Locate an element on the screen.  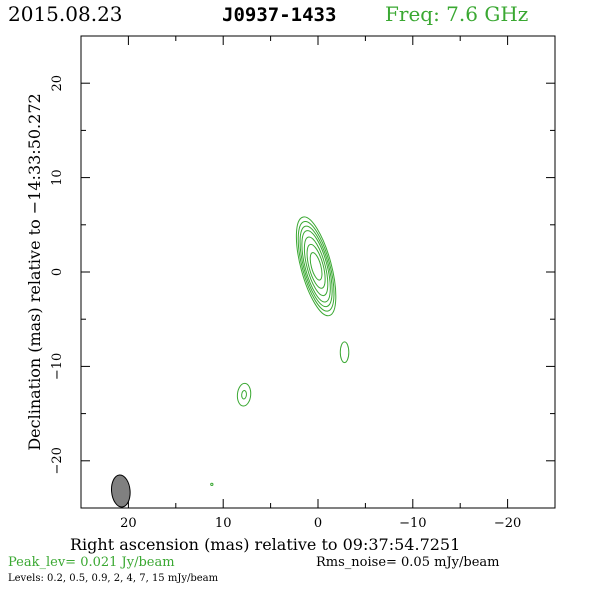
y-tick-label: −20 is located at coordinates (57, 460).